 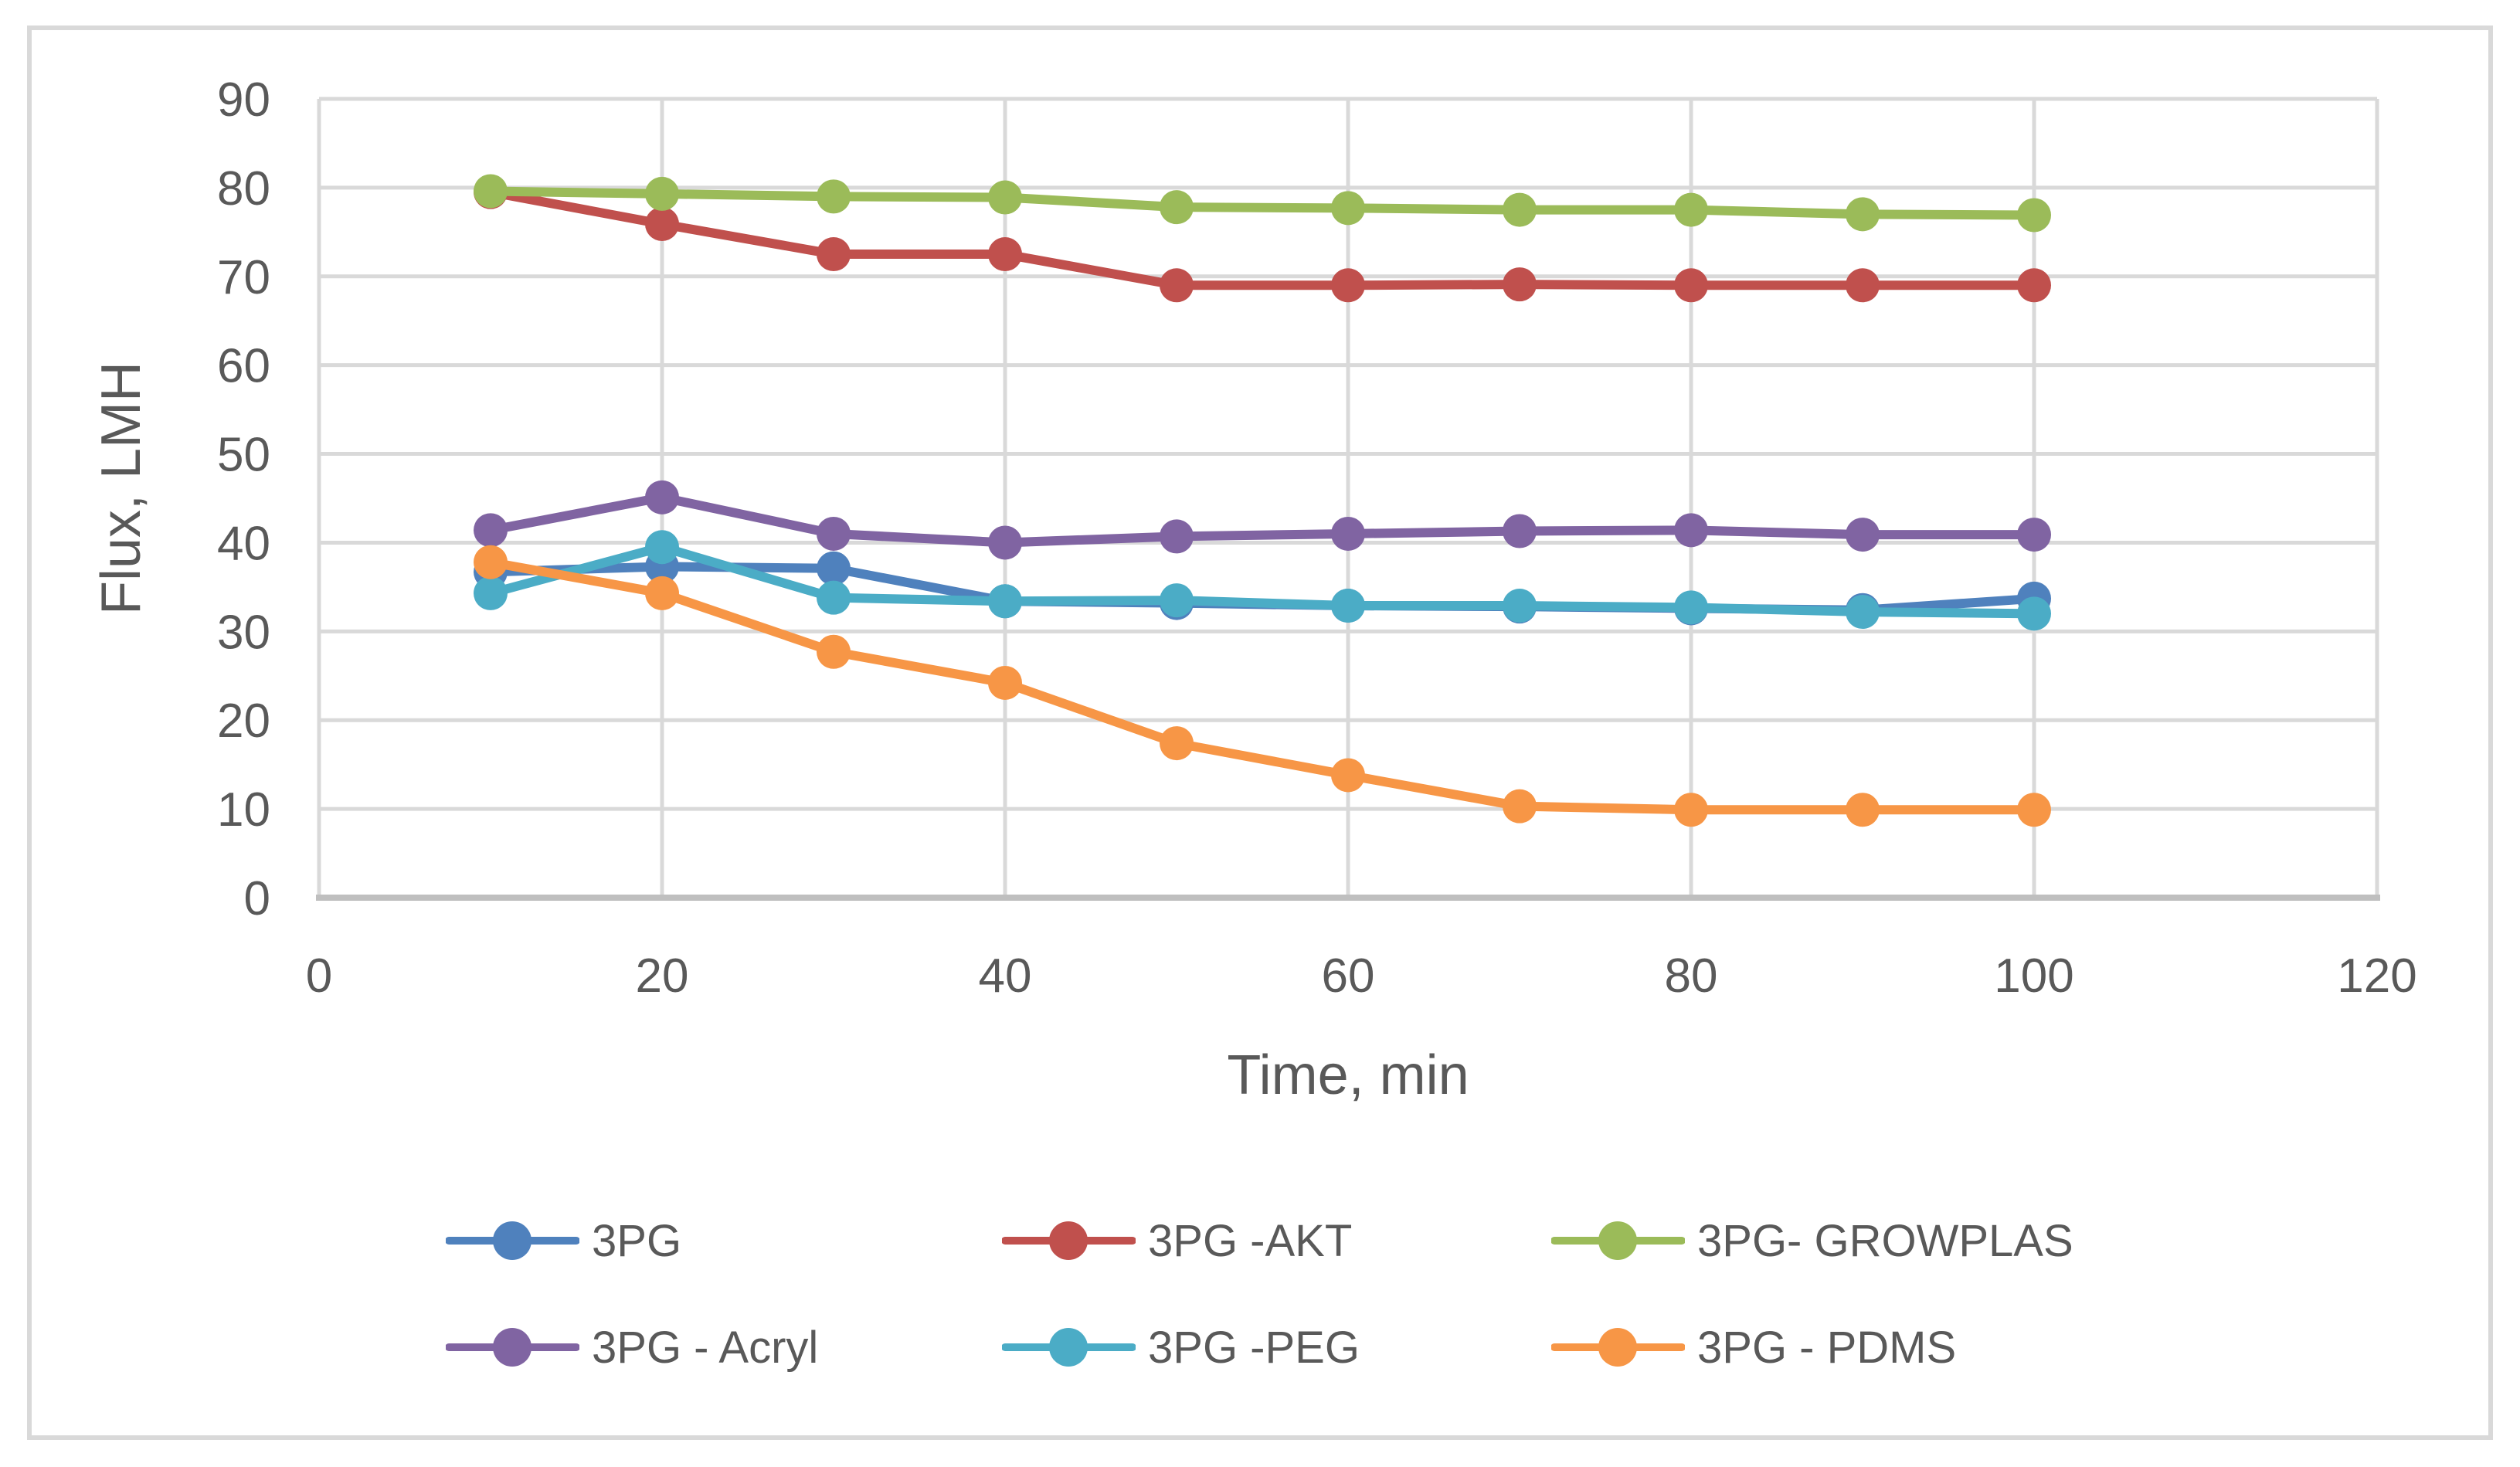 I want to click on legend-item: 3PG - PDMS, so click(x=1753, y=1347).